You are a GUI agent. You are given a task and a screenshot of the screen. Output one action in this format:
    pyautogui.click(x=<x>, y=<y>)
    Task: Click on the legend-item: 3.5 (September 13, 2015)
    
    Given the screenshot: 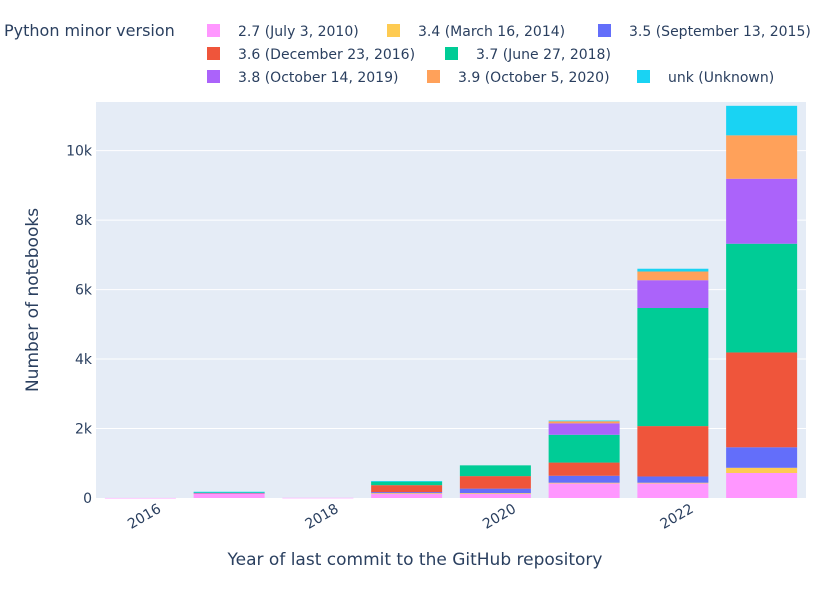 What is the action you would take?
    pyautogui.click(x=704, y=32)
    